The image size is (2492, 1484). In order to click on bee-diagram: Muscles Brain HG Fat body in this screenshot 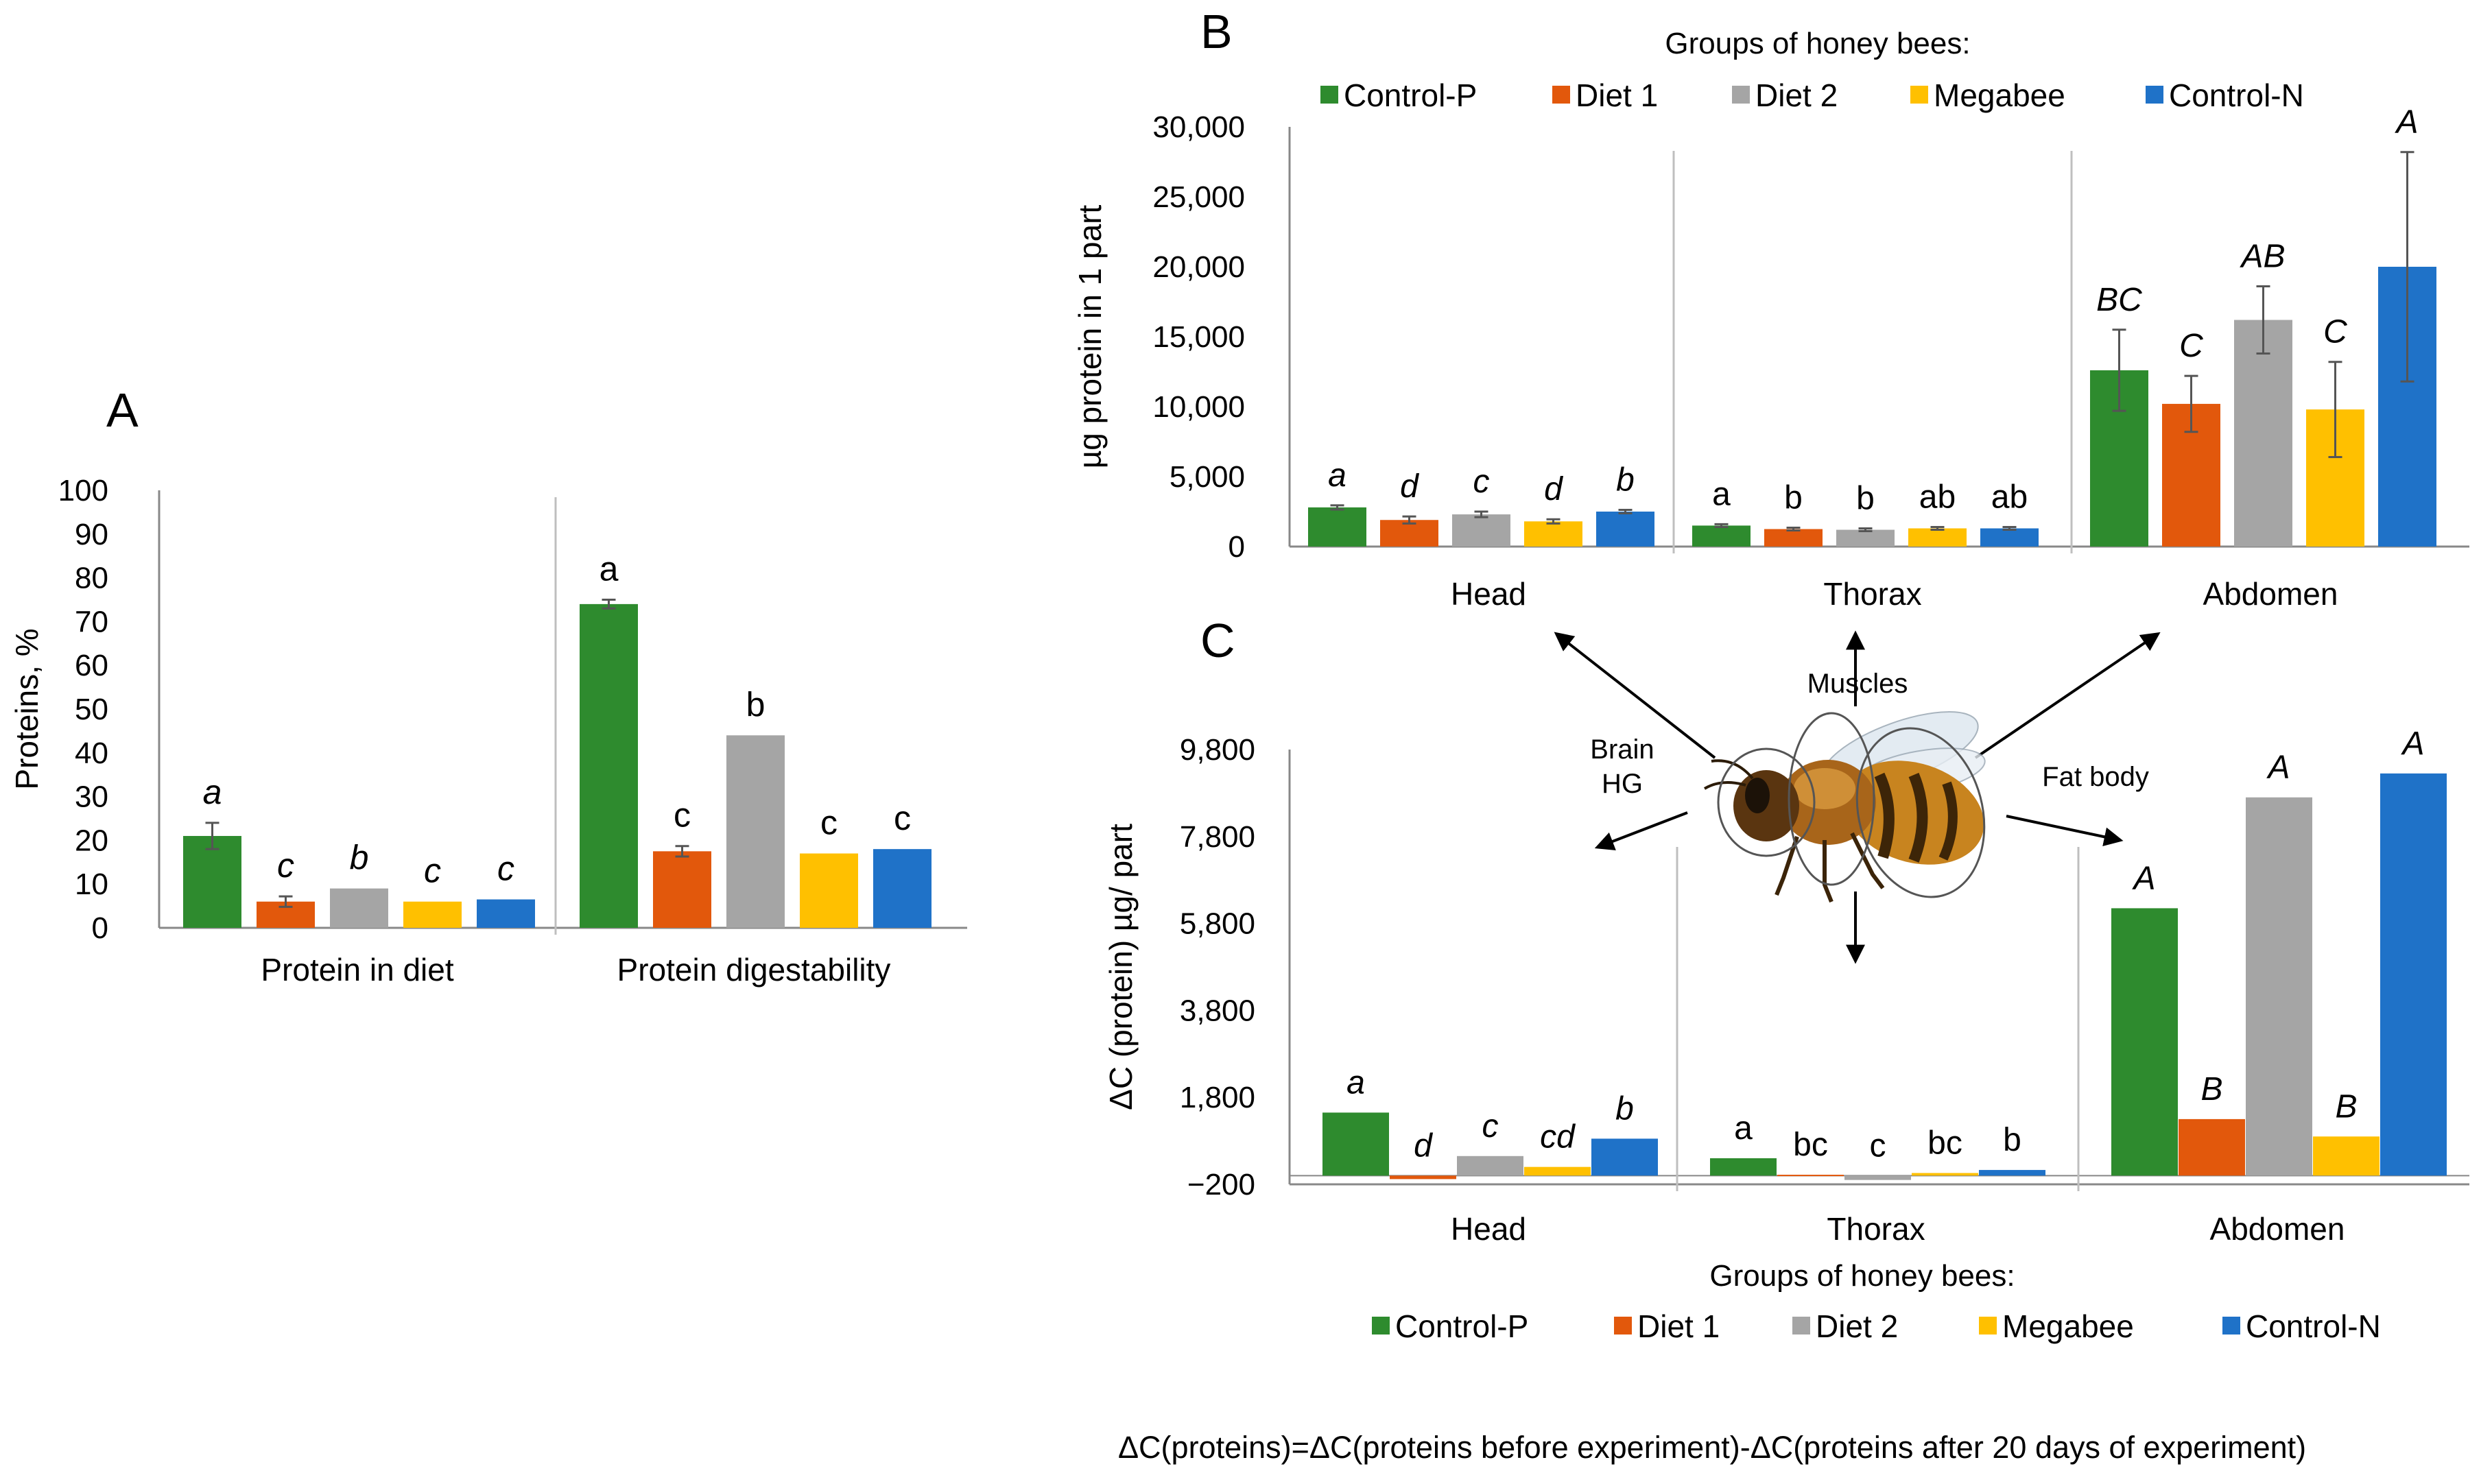, I will do `click(1857, 797)`.